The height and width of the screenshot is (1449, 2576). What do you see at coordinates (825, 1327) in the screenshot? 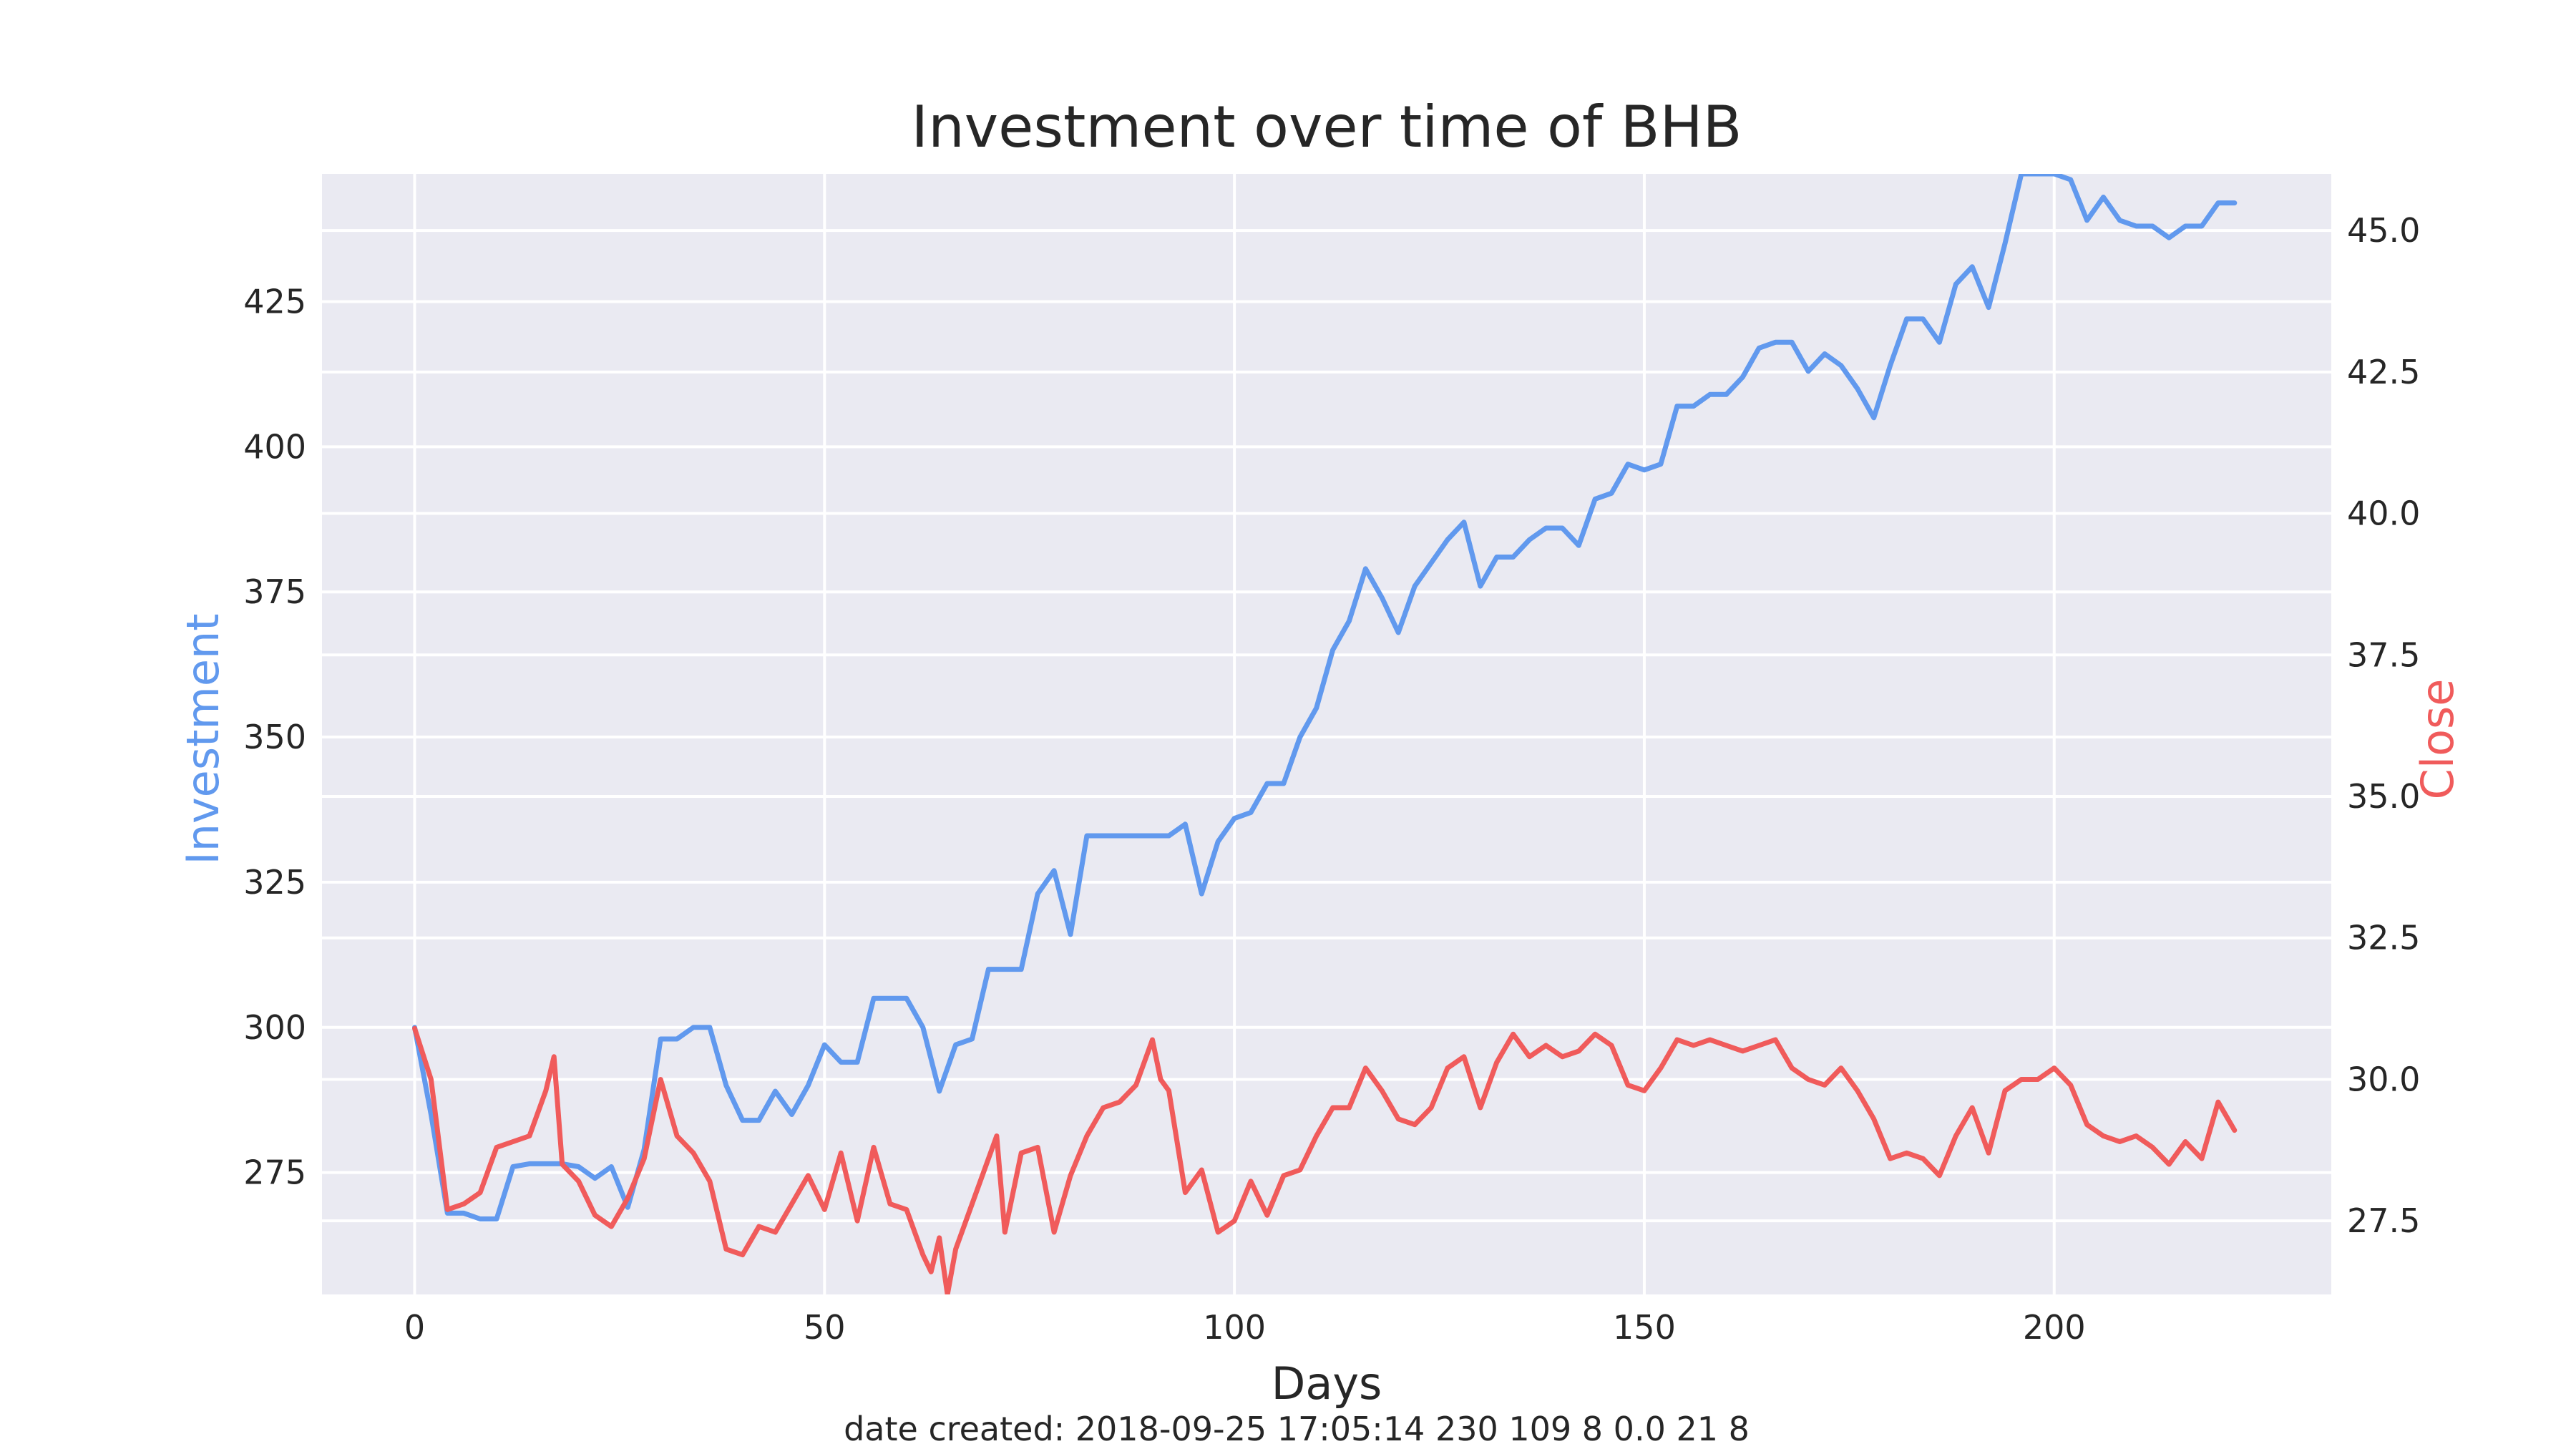
I see `x-tick-label: 50` at bounding box center [825, 1327].